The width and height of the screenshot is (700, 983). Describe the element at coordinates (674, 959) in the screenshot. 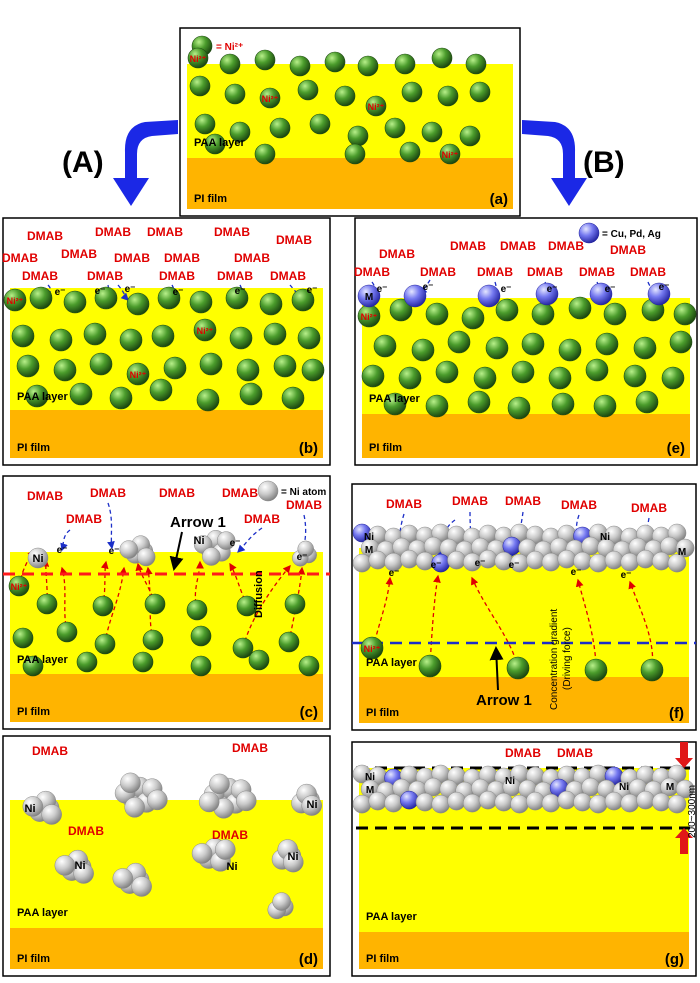

I see `panel-tag-g: (g)` at that location.